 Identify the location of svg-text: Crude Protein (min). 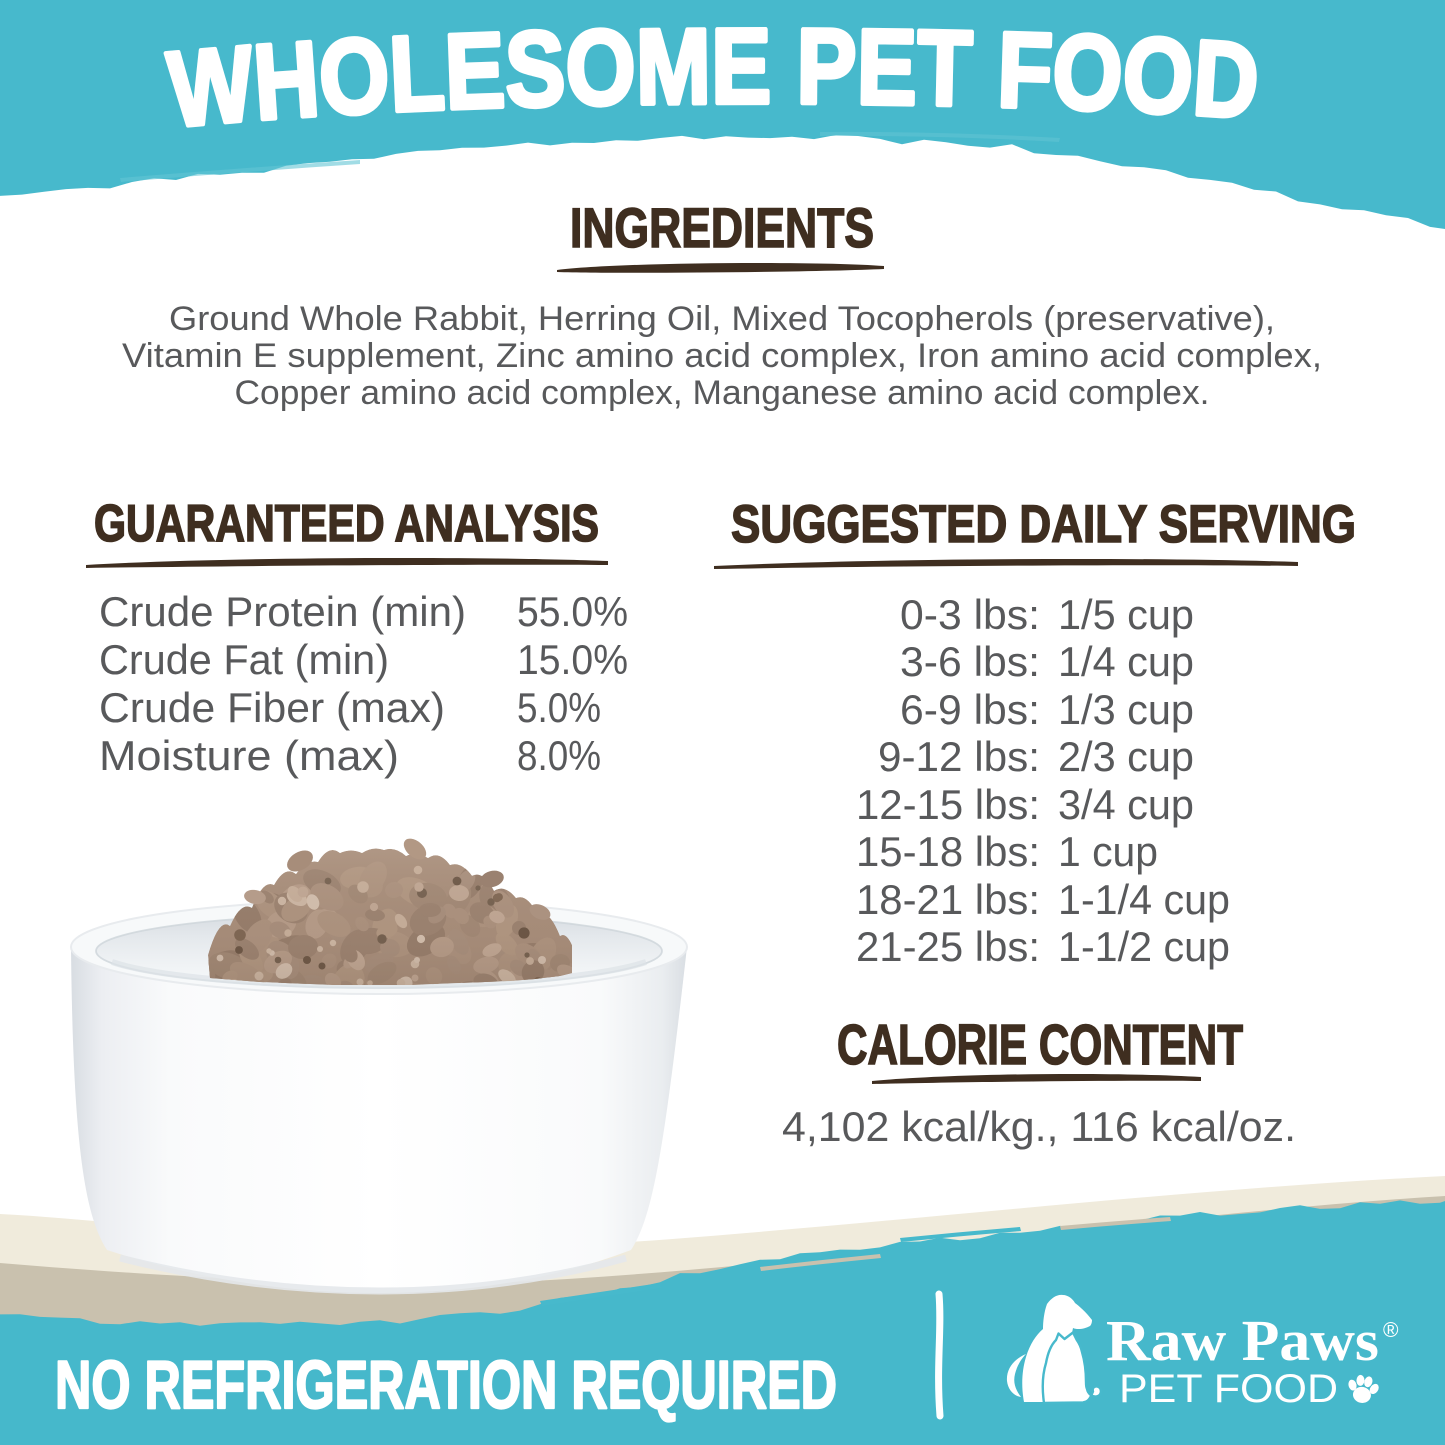
(282, 611).